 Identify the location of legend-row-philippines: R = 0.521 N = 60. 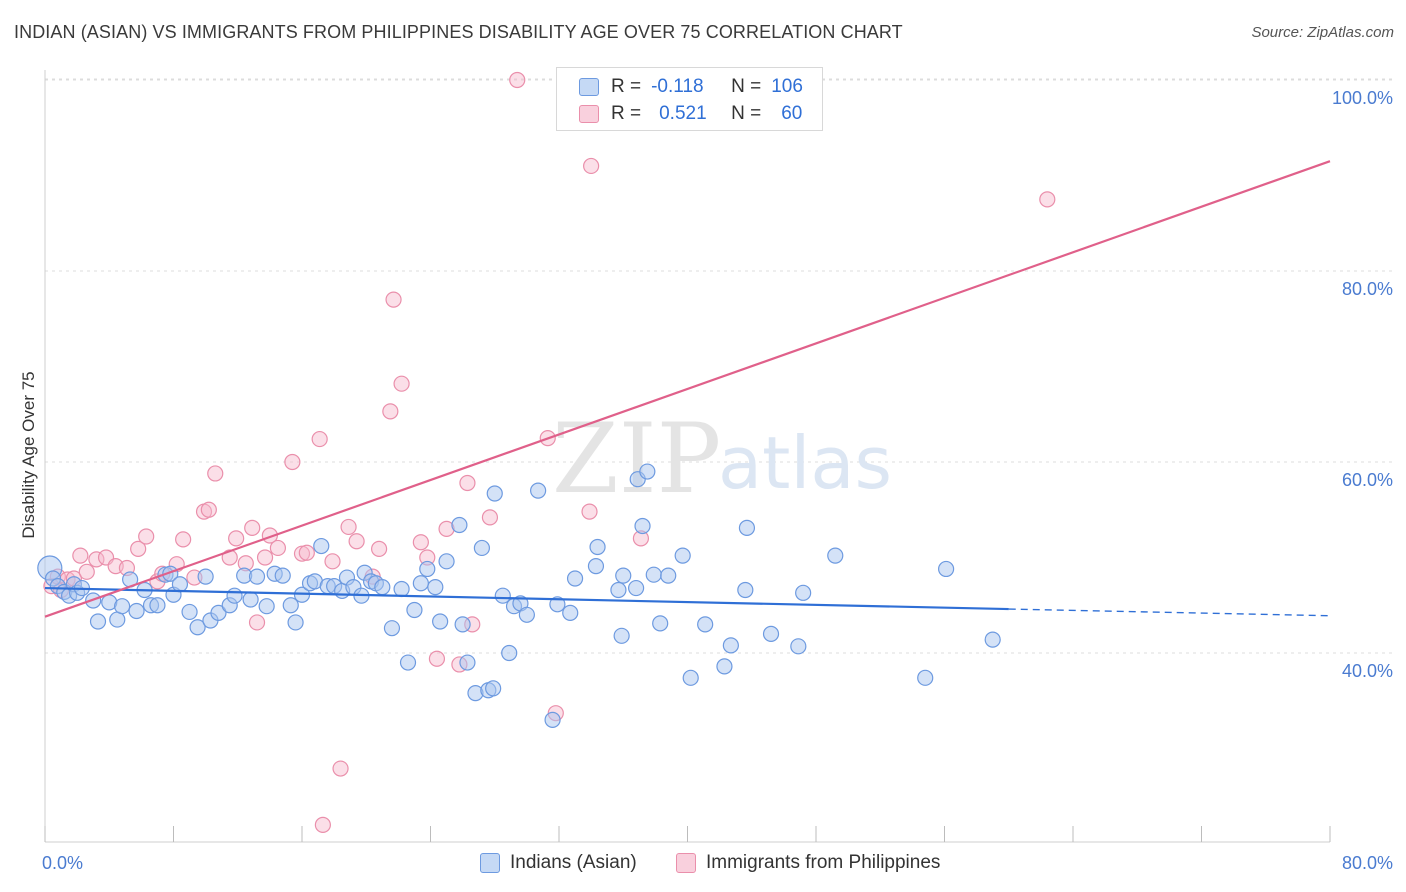
(690, 114).